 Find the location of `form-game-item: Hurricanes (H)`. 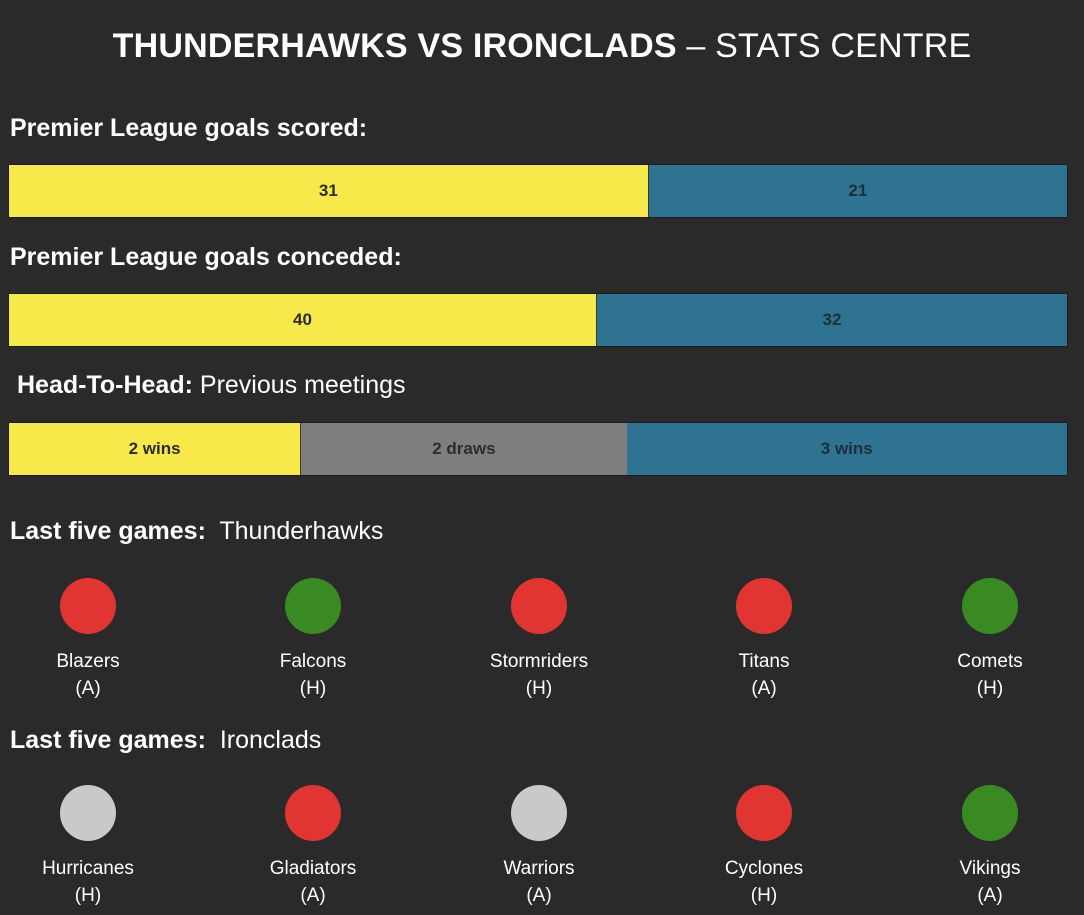

form-game-item: Hurricanes (H) is located at coordinates (88, 846).